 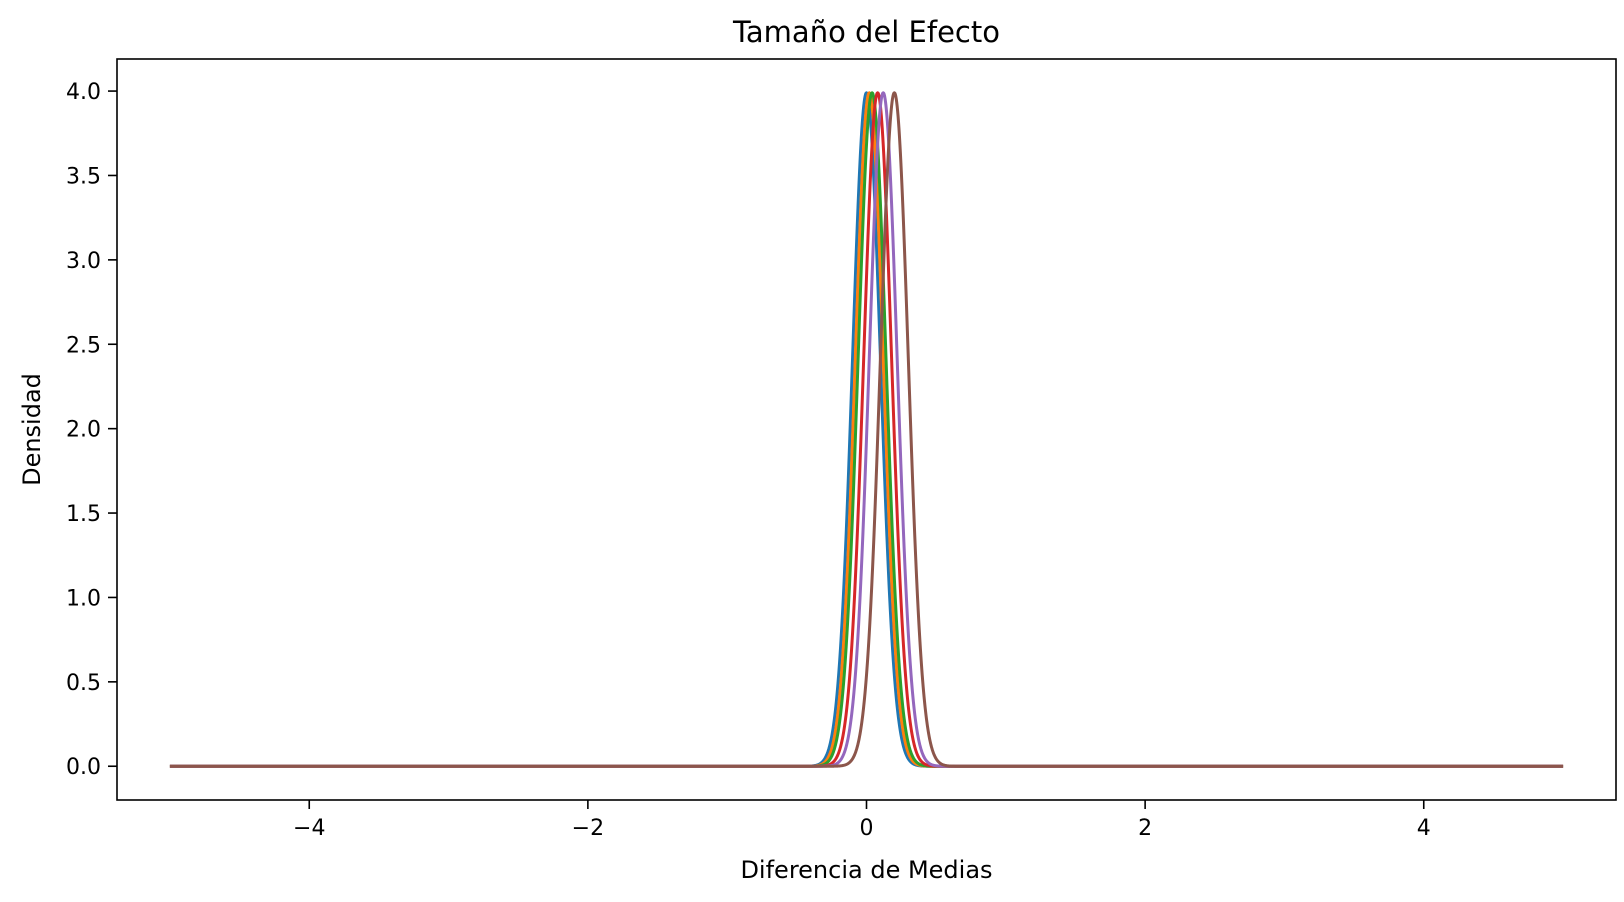 I want to click on x-tick-label: 4, so click(x=1424, y=828).